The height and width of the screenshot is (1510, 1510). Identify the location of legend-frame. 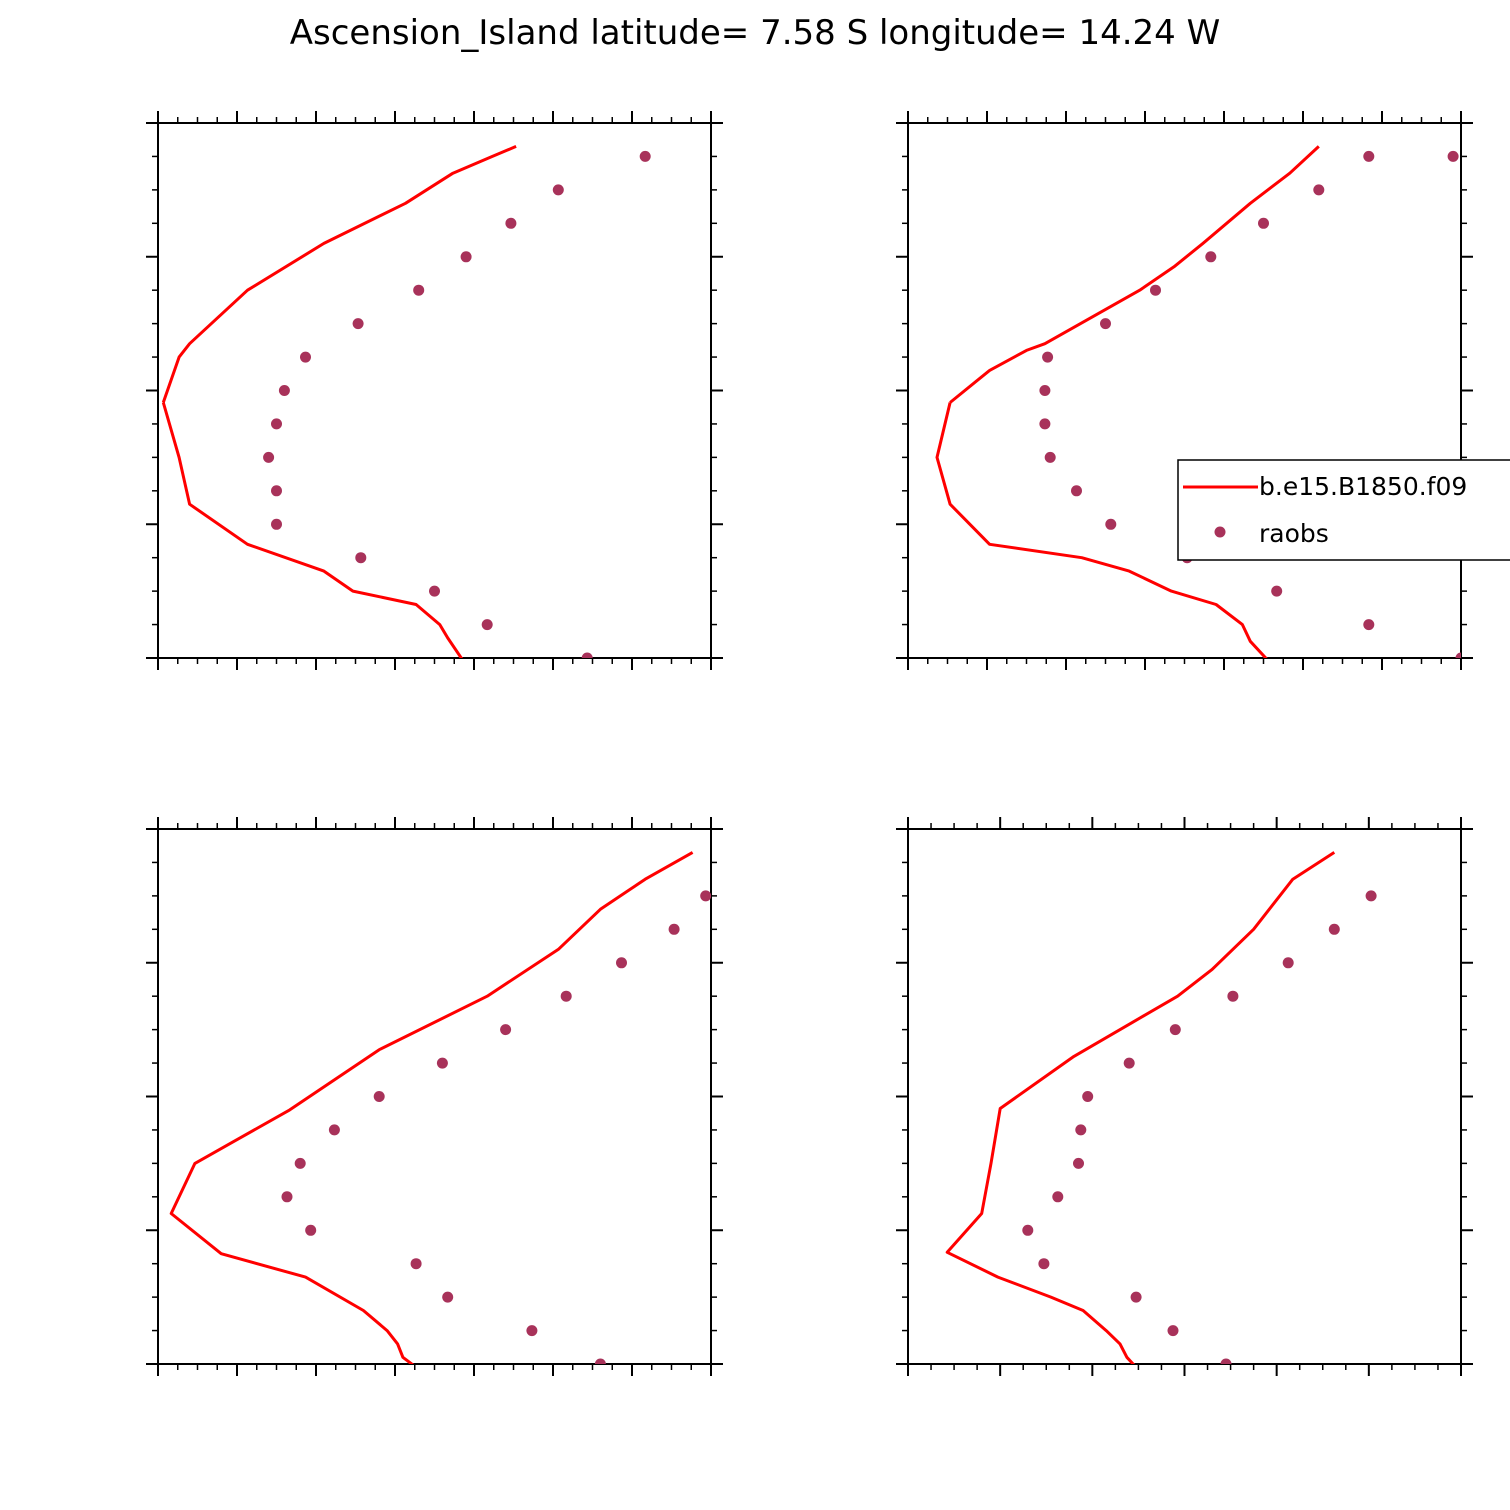
(1343, 510).